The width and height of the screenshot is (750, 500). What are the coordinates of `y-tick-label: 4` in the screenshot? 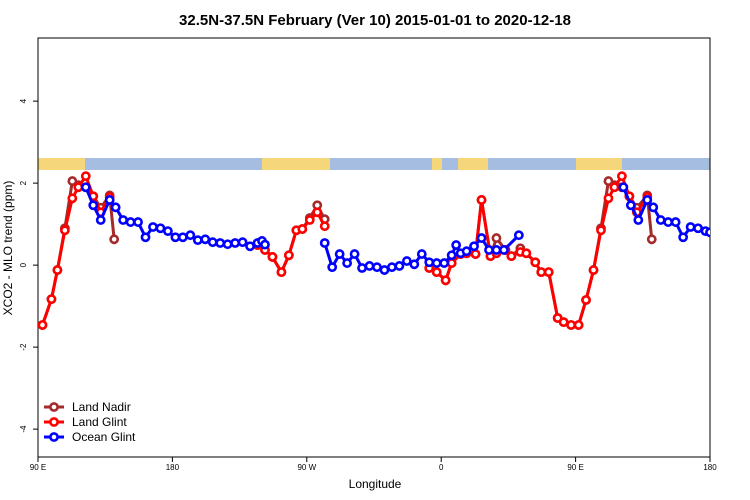 It's located at (23, 100).